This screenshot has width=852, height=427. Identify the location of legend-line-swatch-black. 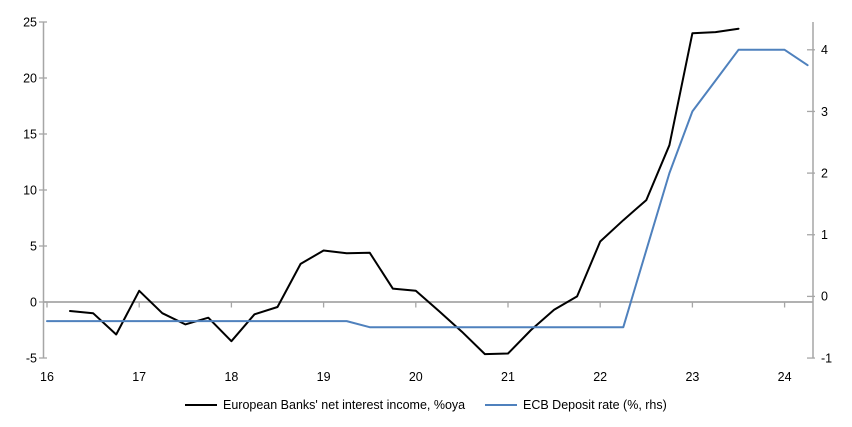
(201, 405).